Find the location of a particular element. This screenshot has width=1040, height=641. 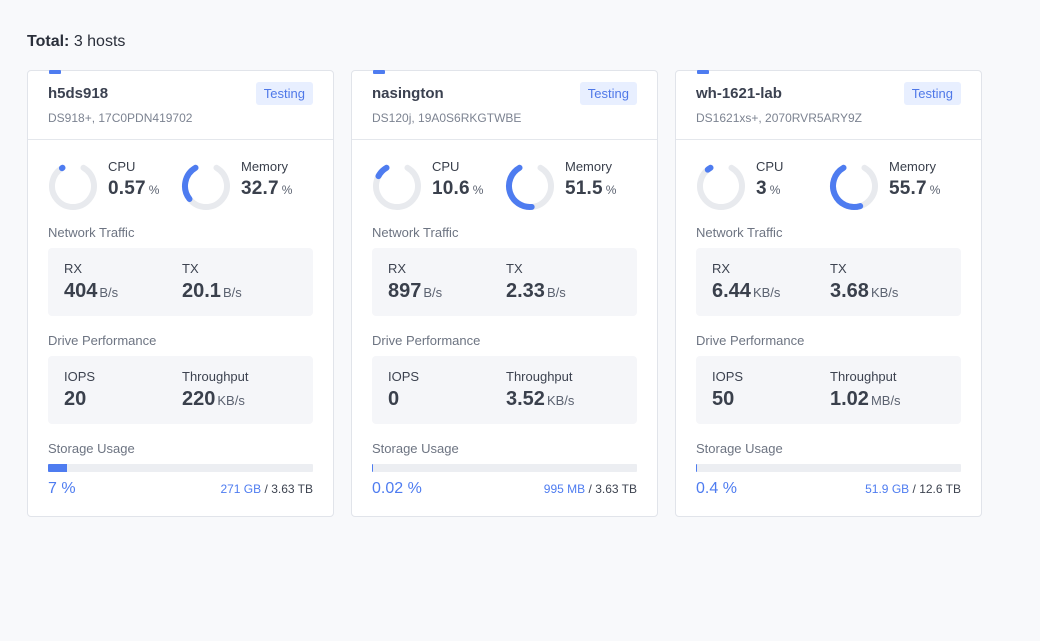

throughput-value: 1.02 MB/s is located at coordinates (865, 399).